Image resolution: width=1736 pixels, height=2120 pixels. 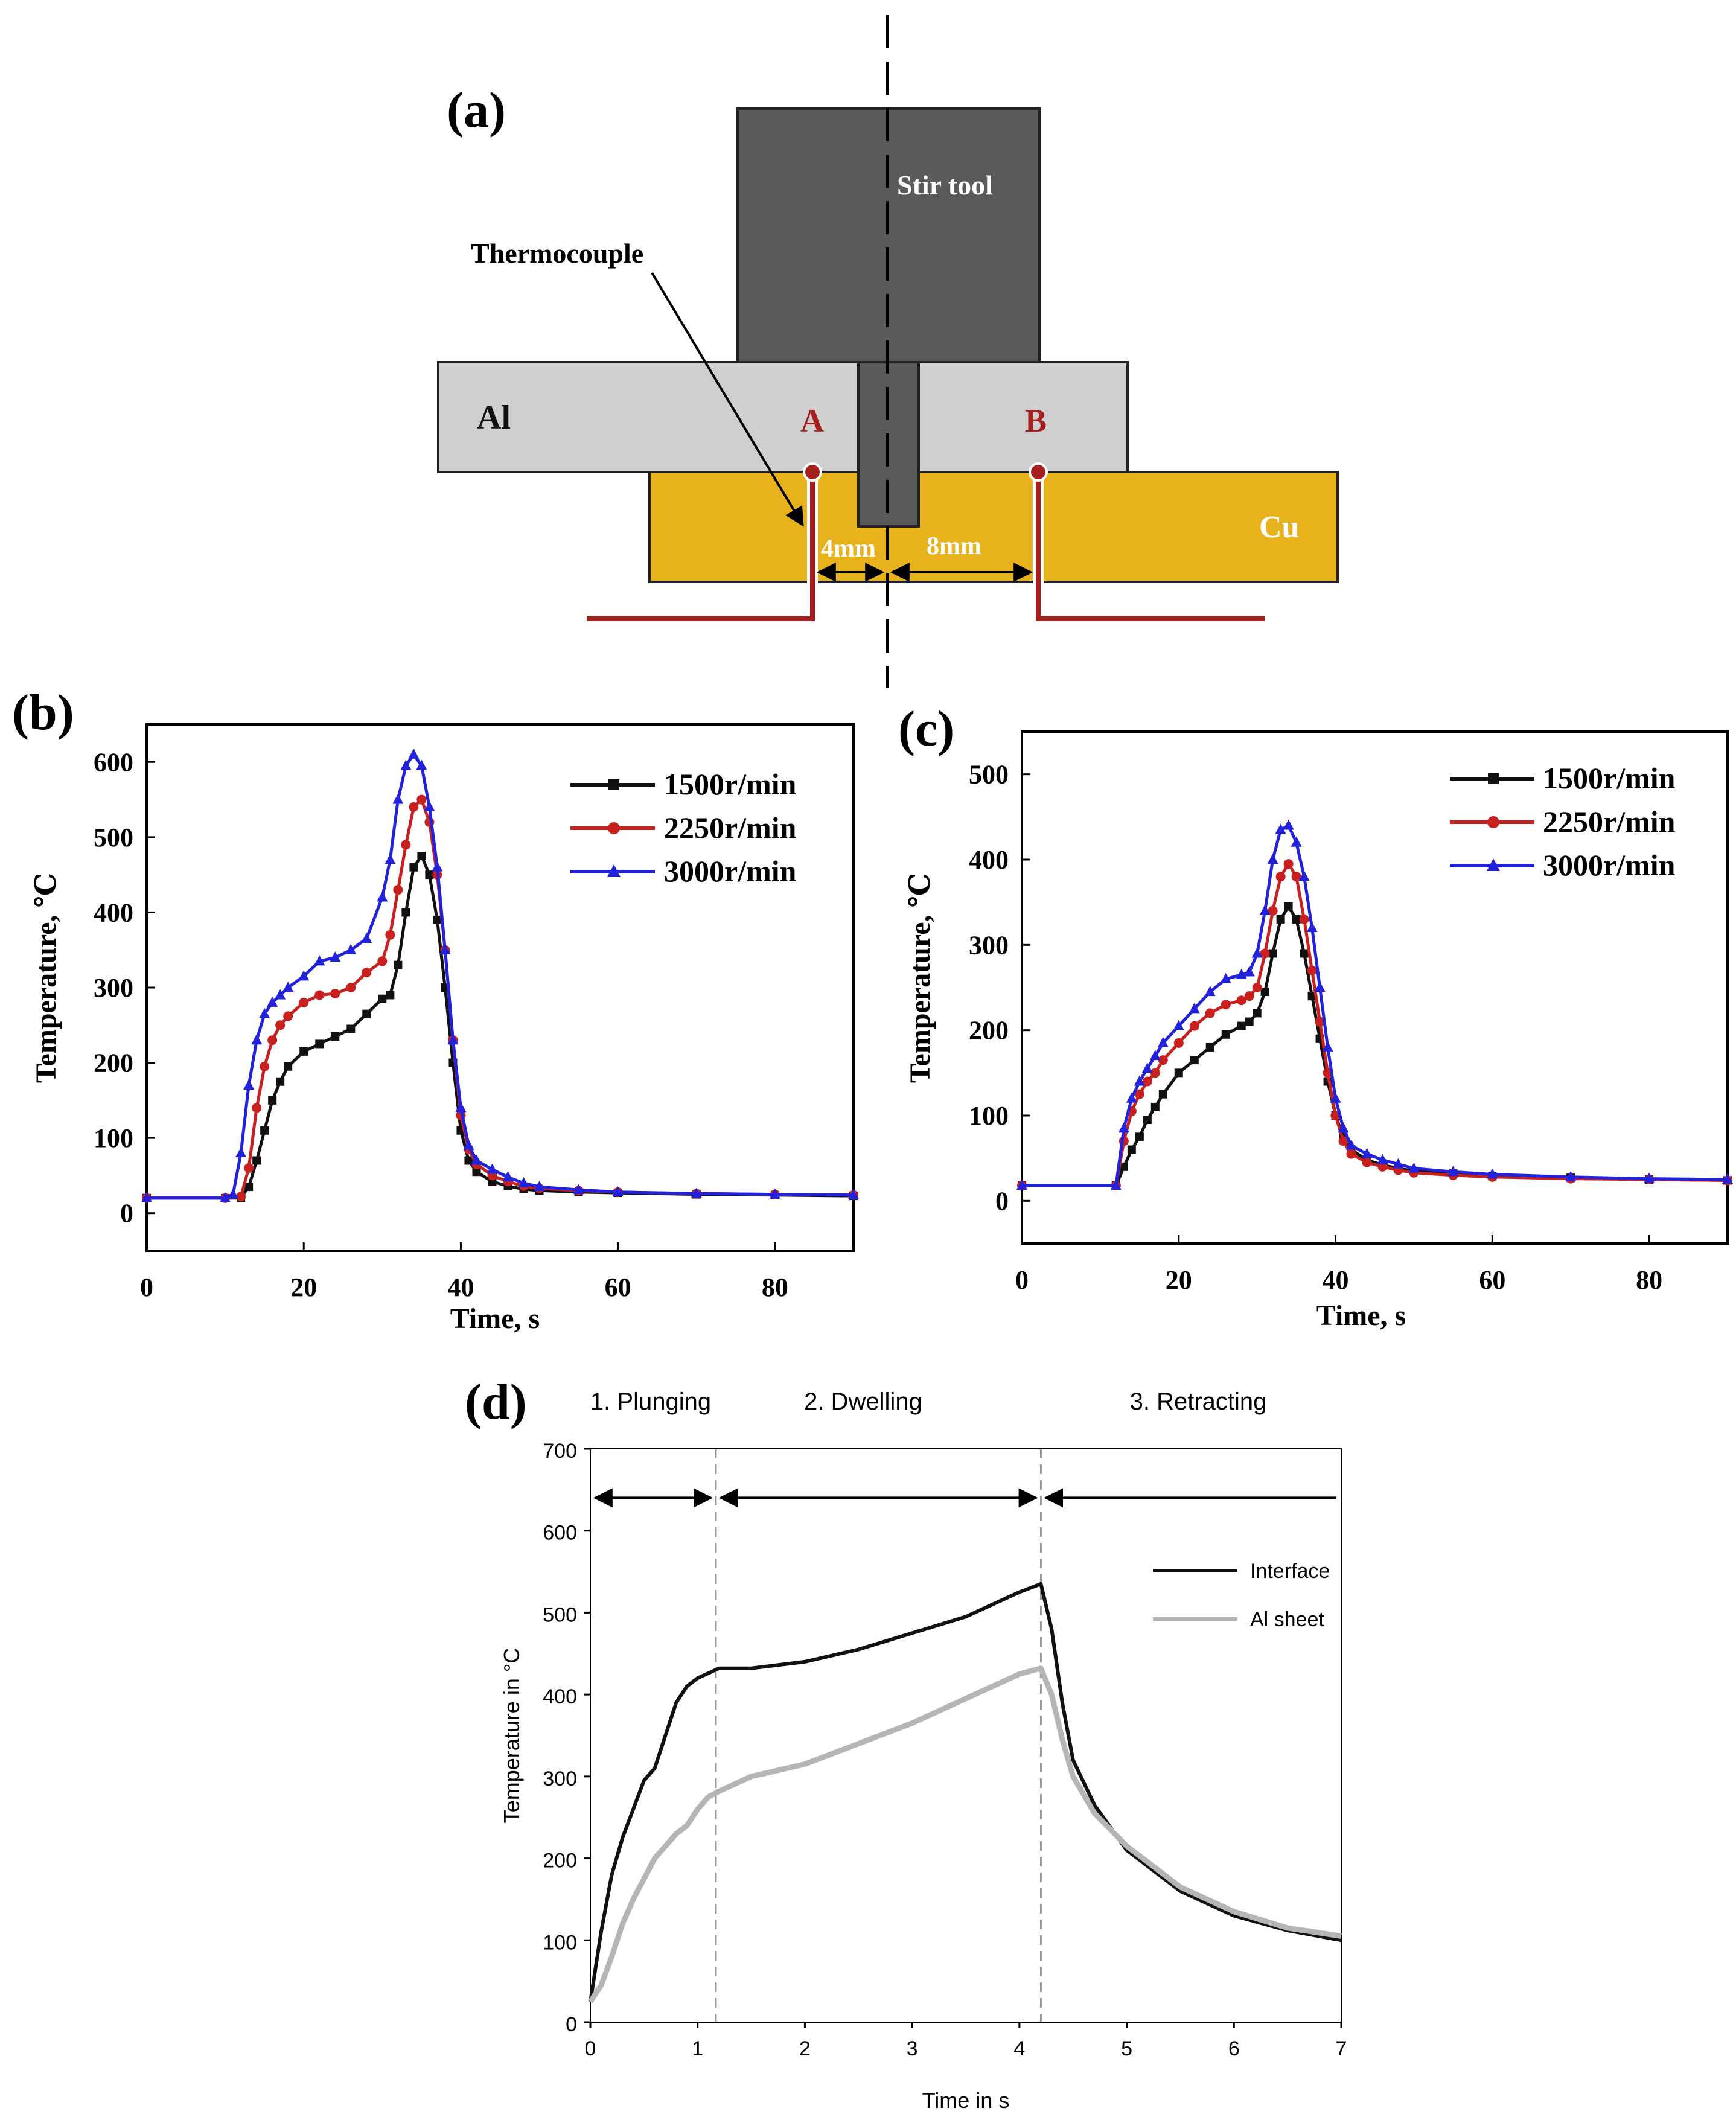 I want to click on legend-label: 2250r/min, so click(x=730, y=827).